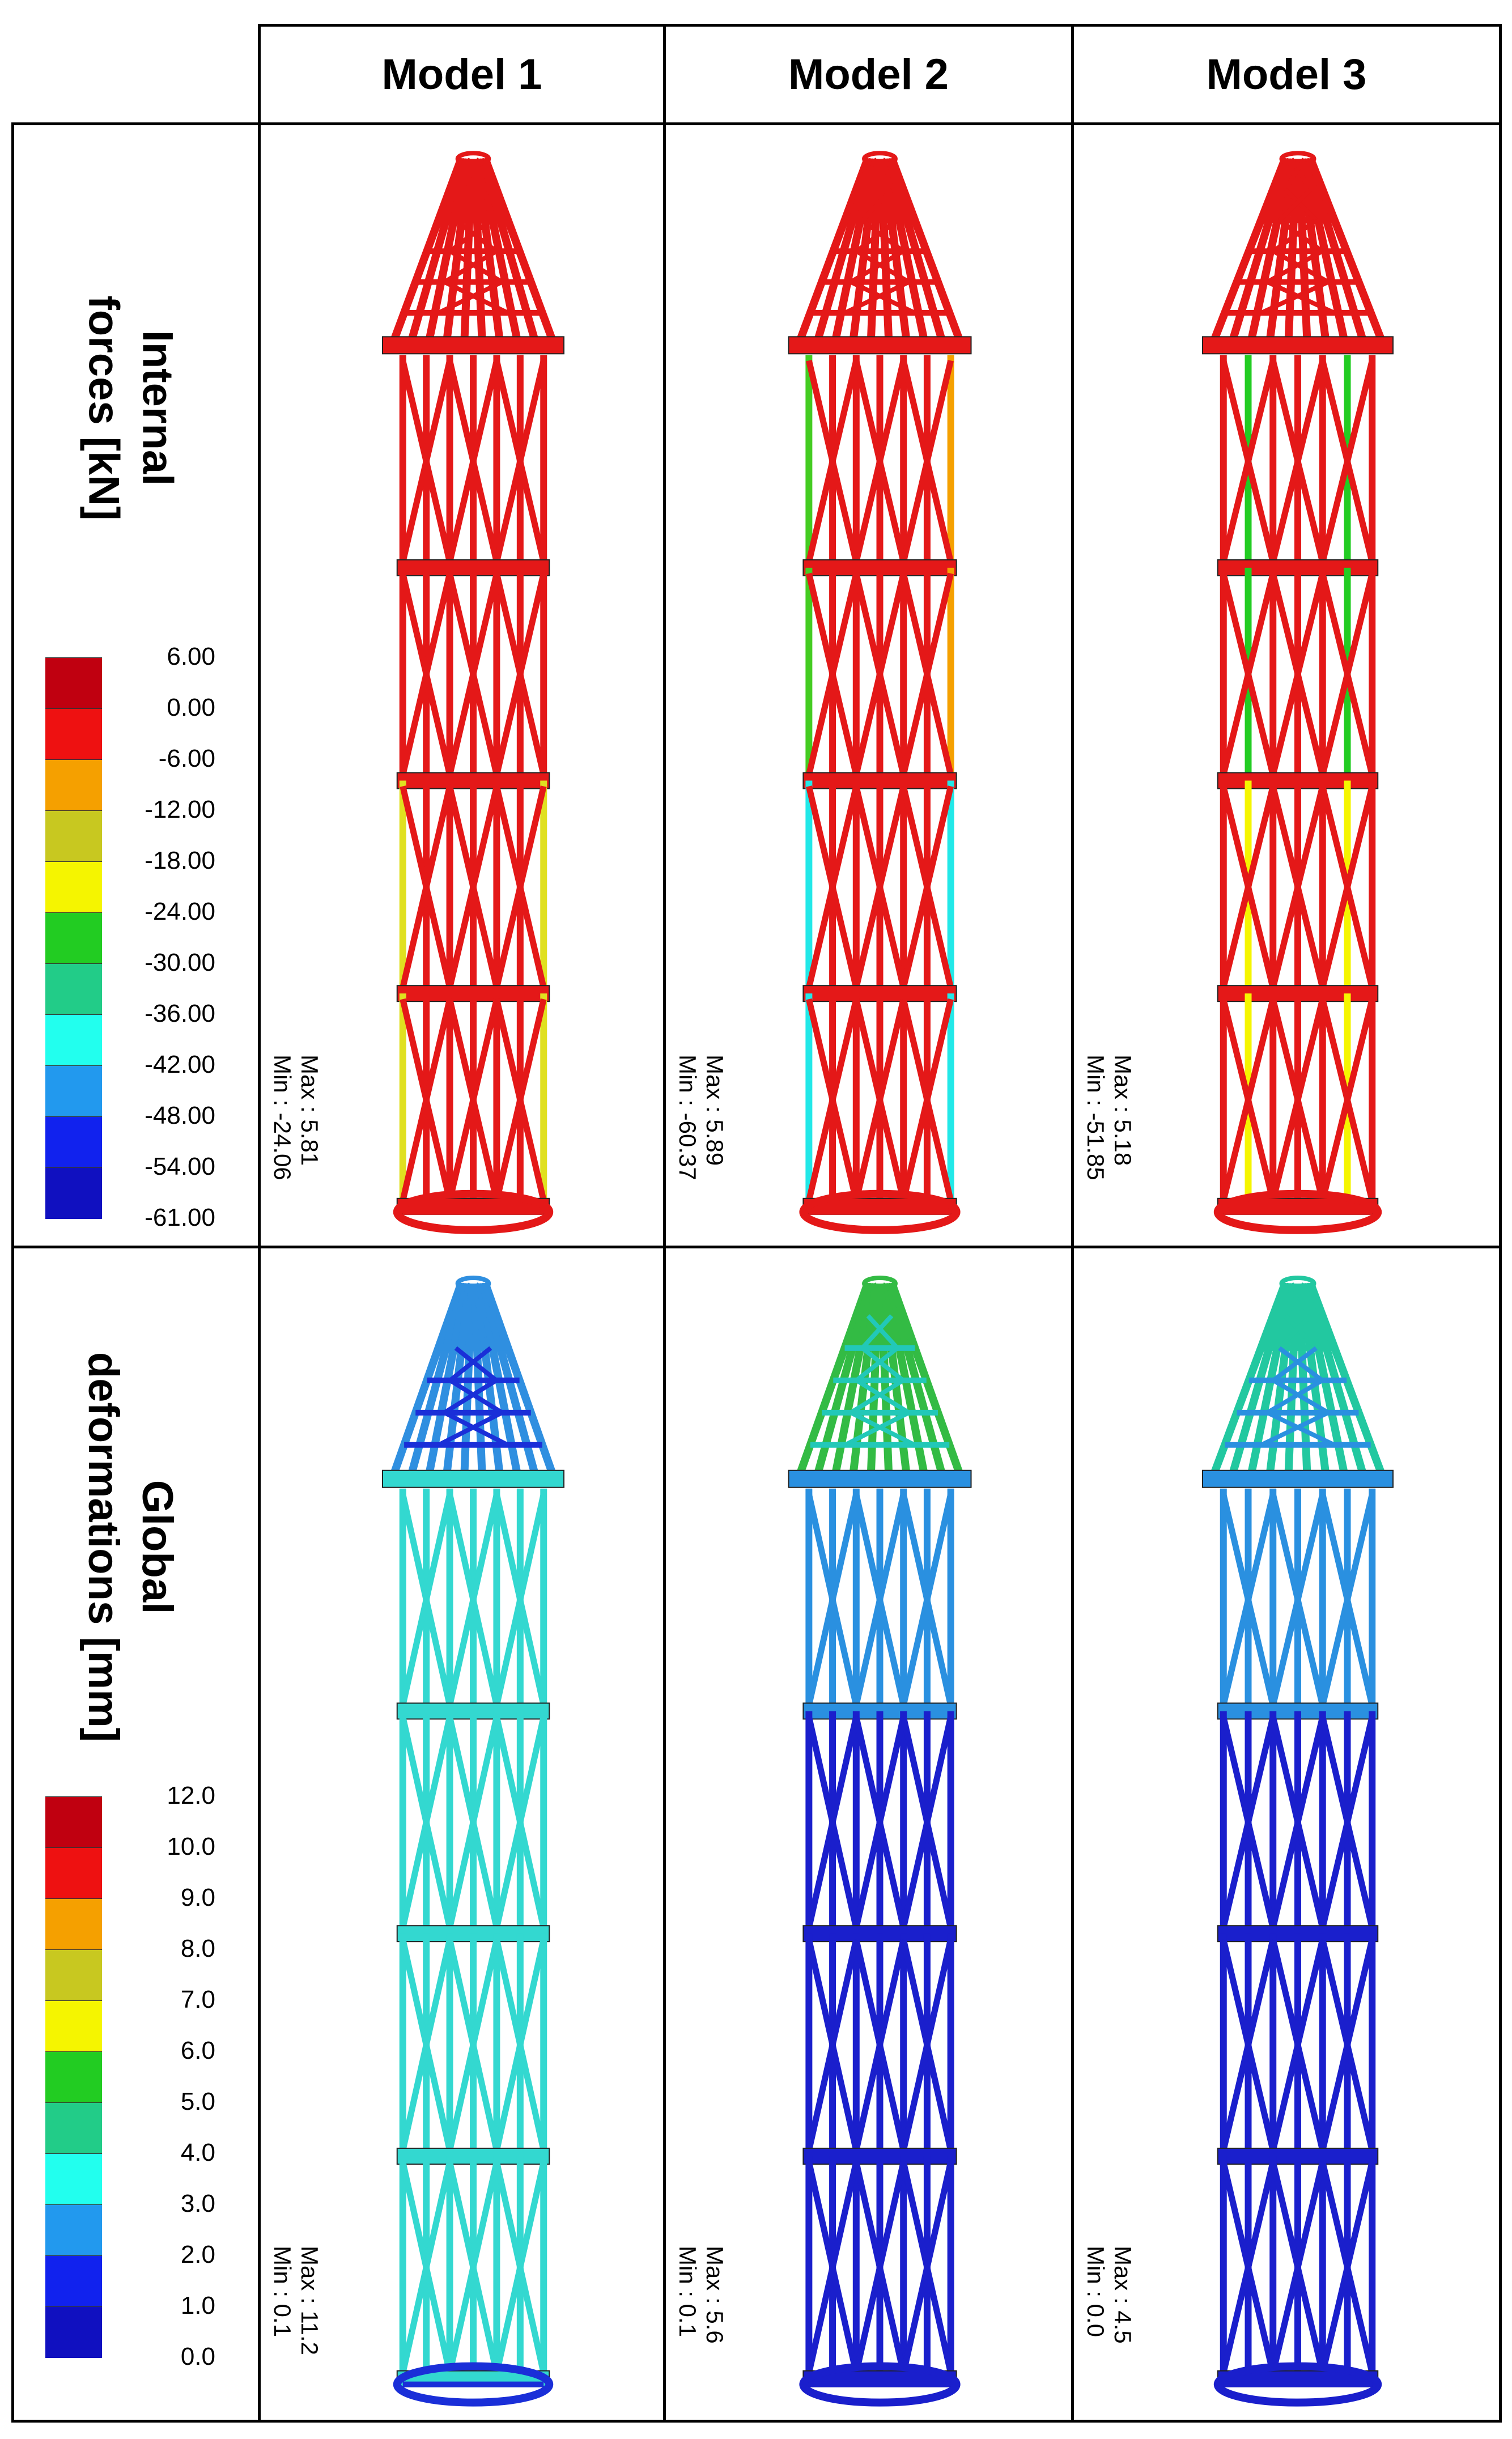 The height and width of the screenshot is (2439, 1512). What do you see at coordinates (880, 26) in the screenshot?
I see `table-top-border` at bounding box center [880, 26].